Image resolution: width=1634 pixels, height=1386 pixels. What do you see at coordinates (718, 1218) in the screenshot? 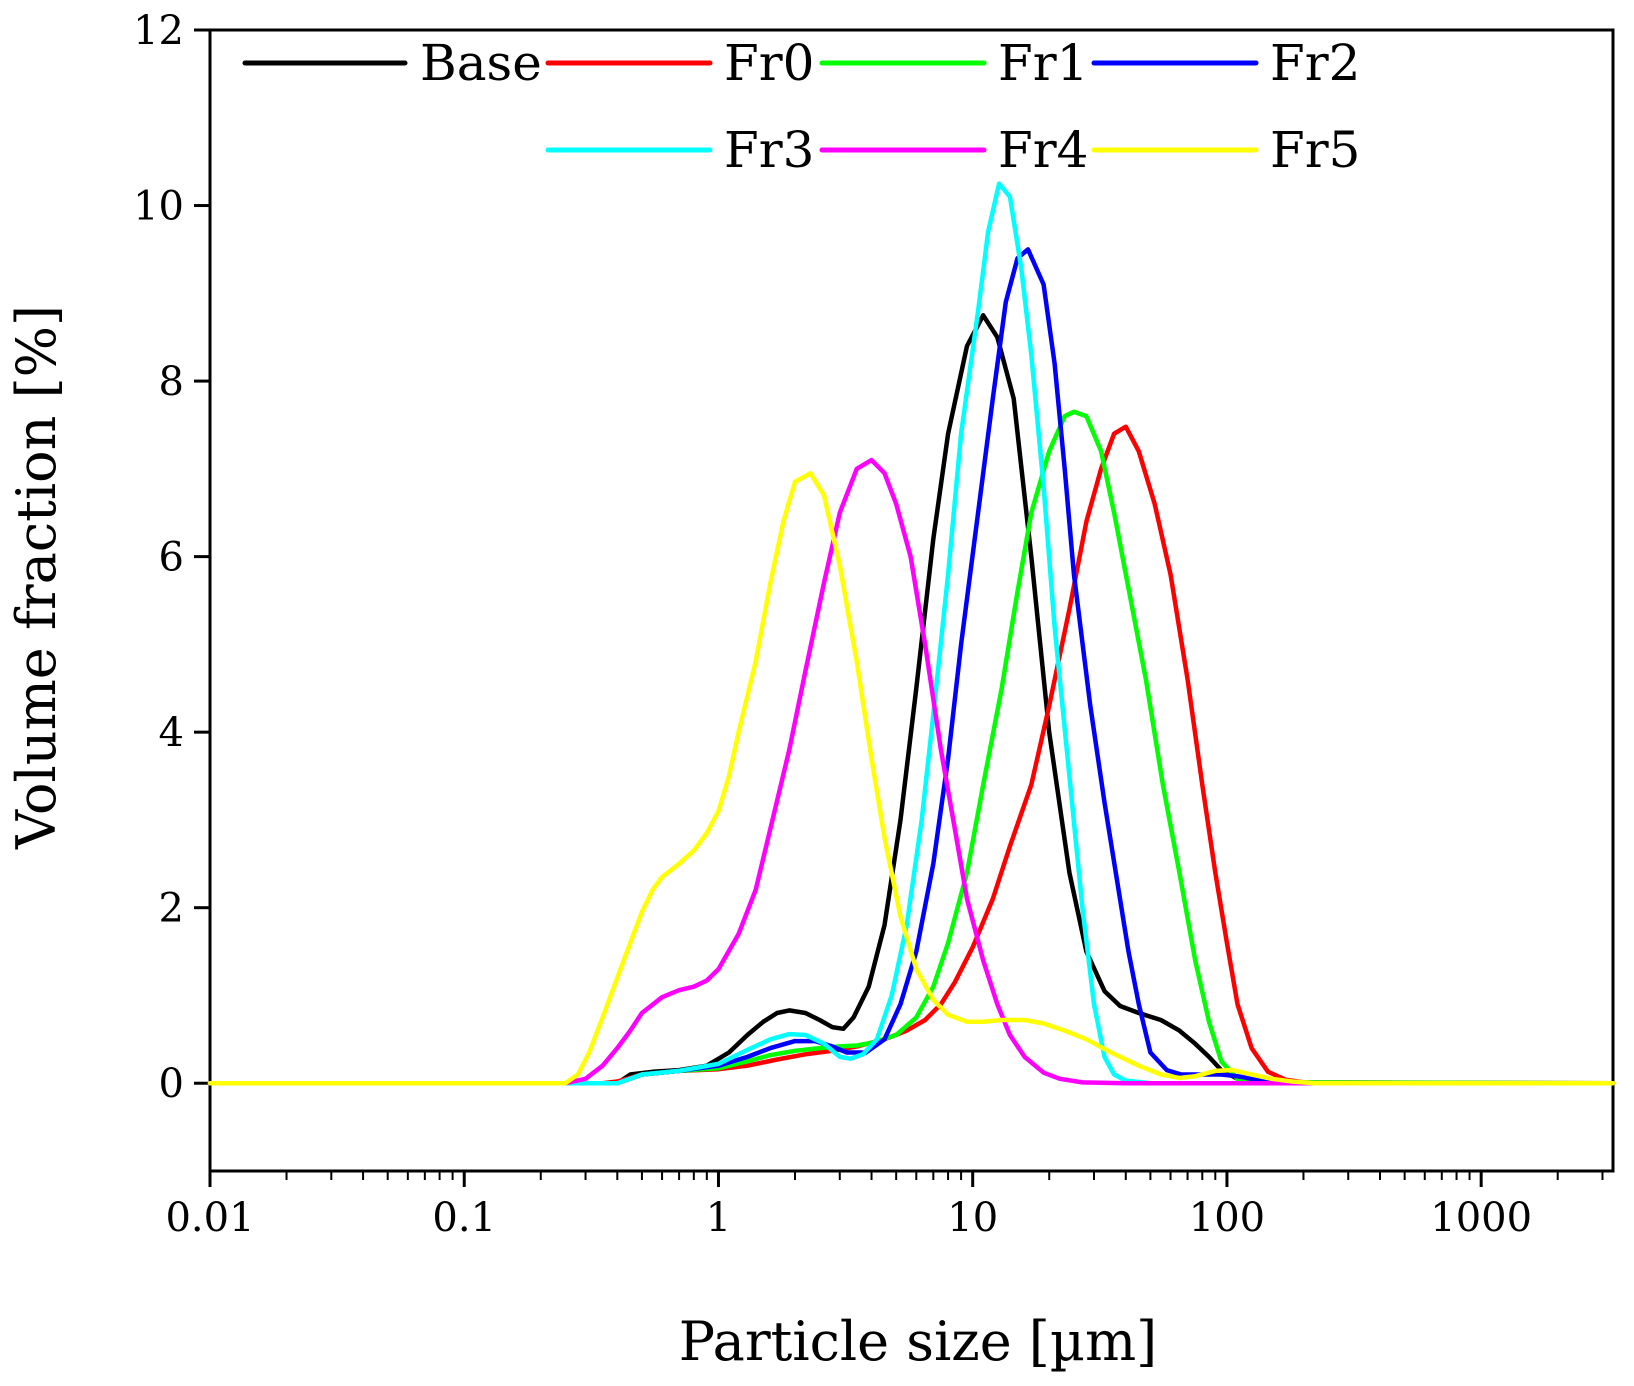
I see `x-tick-label: 1` at bounding box center [718, 1218].